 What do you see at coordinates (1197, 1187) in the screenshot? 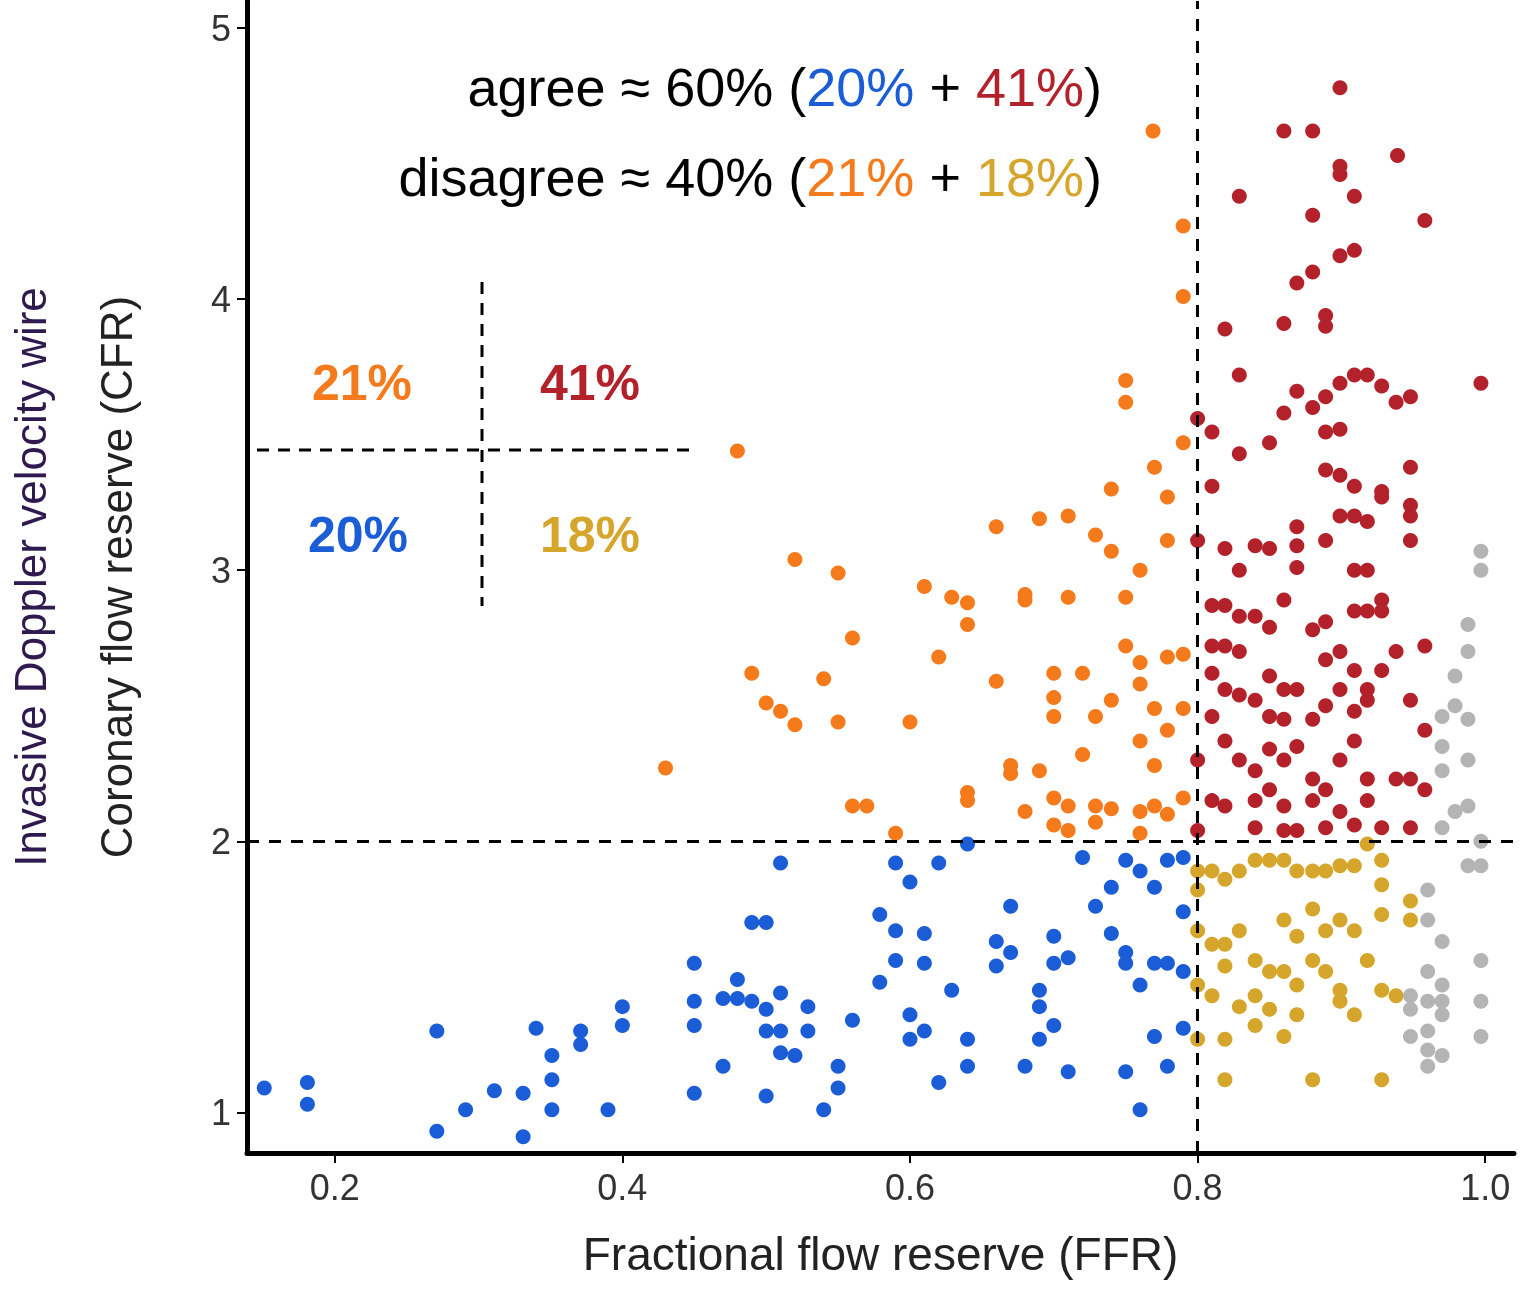
I see `x-tick-label: 0.8` at bounding box center [1197, 1187].